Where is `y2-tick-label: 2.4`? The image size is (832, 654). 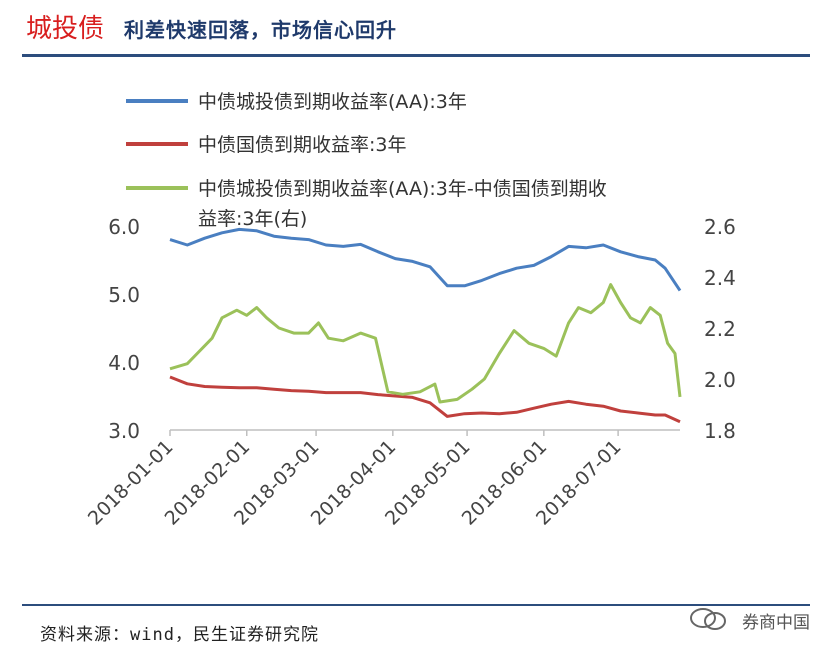
y2-tick-label: 2.4 is located at coordinates (720, 278).